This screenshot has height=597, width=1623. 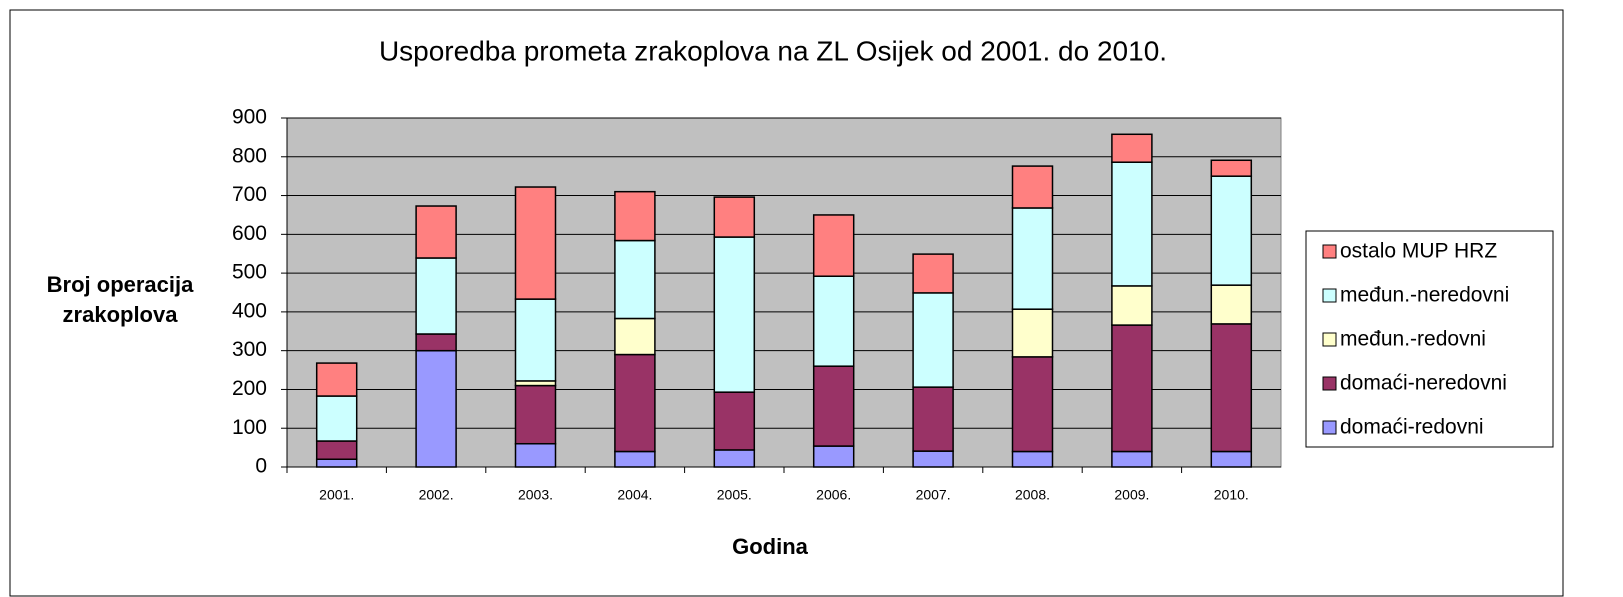 What do you see at coordinates (833, 495) in the screenshot?
I see `x-tick-label: 2006.` at bounding box center [833, 495].